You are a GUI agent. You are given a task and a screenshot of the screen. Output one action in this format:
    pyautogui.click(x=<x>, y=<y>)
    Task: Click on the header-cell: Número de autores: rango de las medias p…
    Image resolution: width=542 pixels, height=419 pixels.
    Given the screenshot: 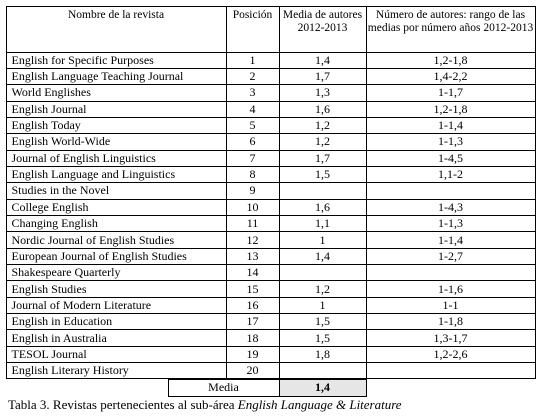 What is the action you would take?
    pyautogui.click(x=450, y=29)
    